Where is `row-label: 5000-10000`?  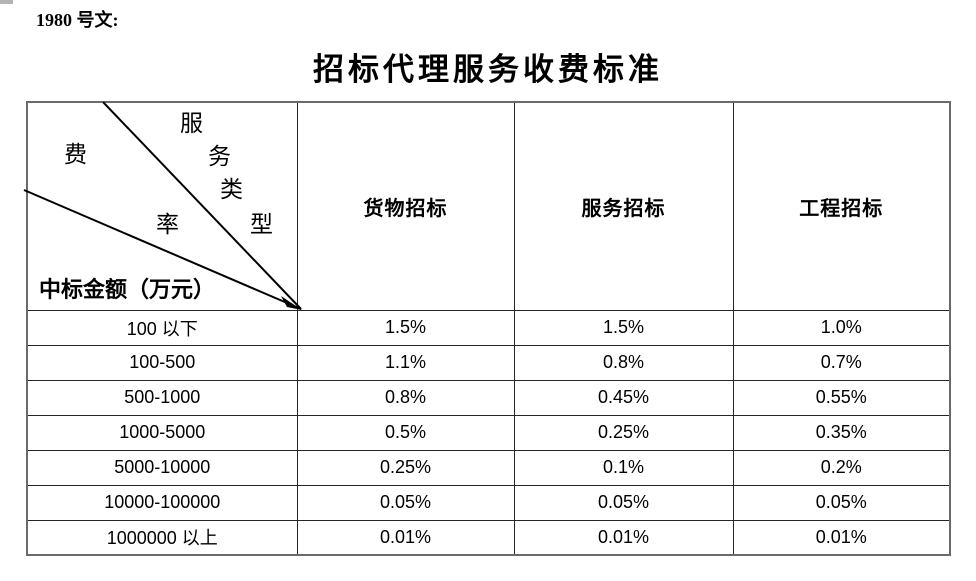 row-label: 5000-10000 is located at coordinates (162, 467).